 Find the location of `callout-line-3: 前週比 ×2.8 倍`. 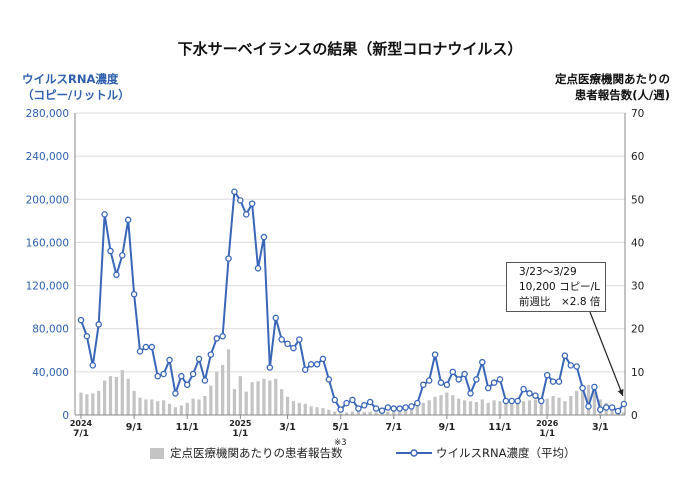

callout-line-3: 前週比 ×2.8 倍 is located at coordinates (560, 302).